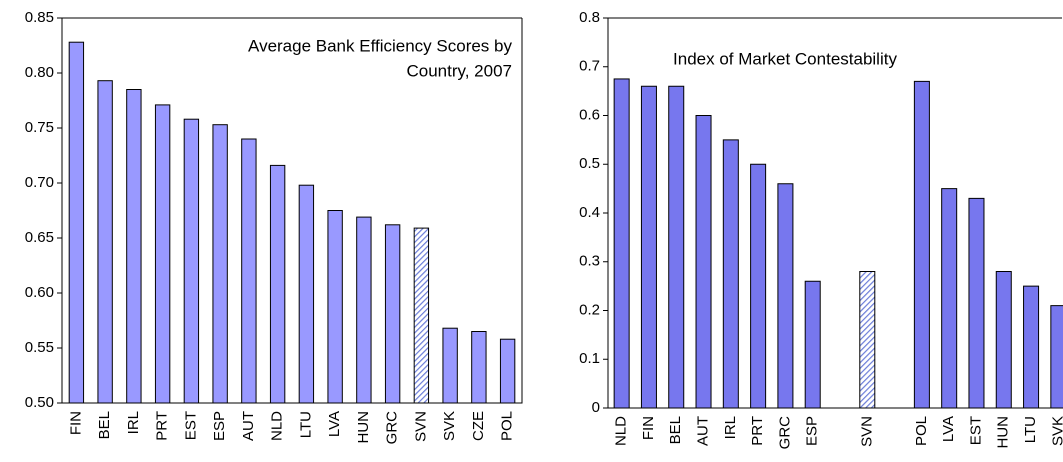 This screenshot has width=1063, height=462. Describe the element at coordinates (39, 347) in the screenshot. I see `y-tick-label: 0.55` at that location.